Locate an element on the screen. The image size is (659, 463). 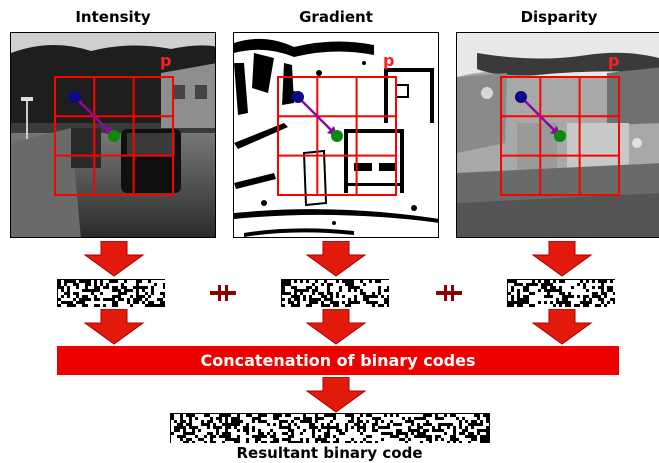
disparity-image is located at coordinates (557, 135).